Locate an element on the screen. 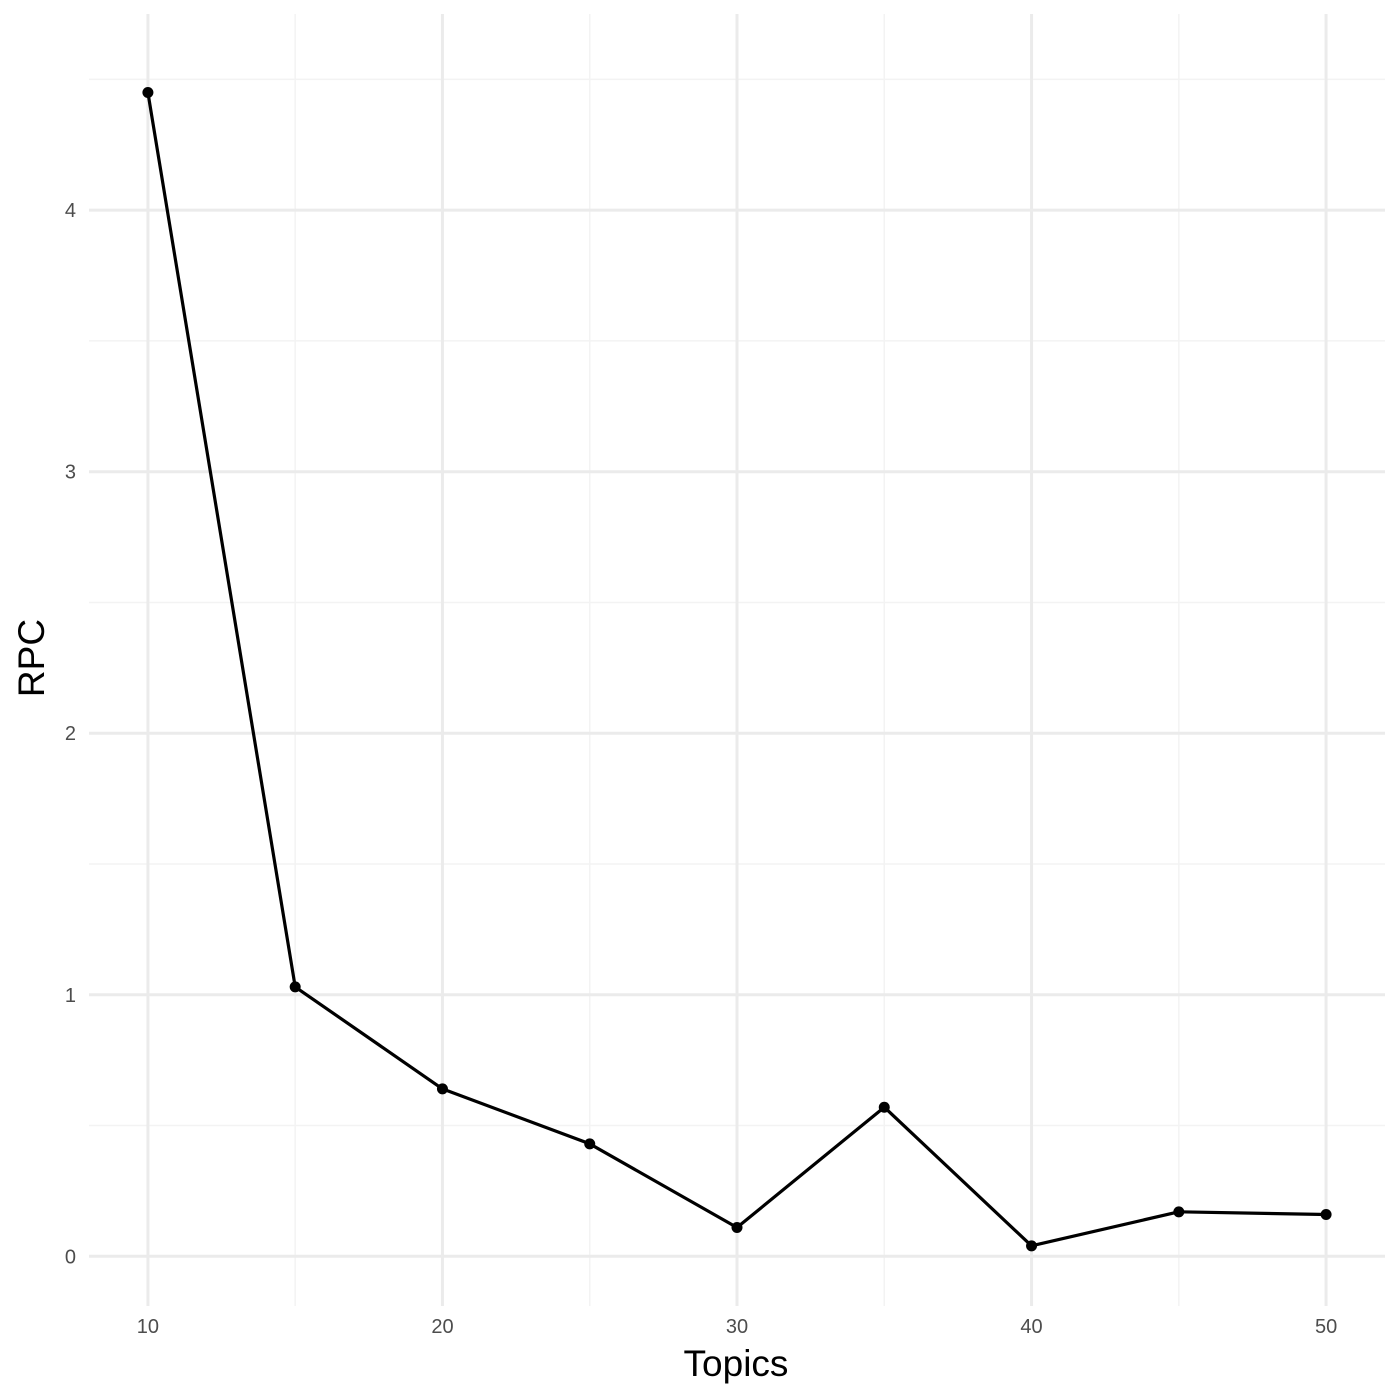  x-tick-label: 40 is located at coordinates (1031, 1327).